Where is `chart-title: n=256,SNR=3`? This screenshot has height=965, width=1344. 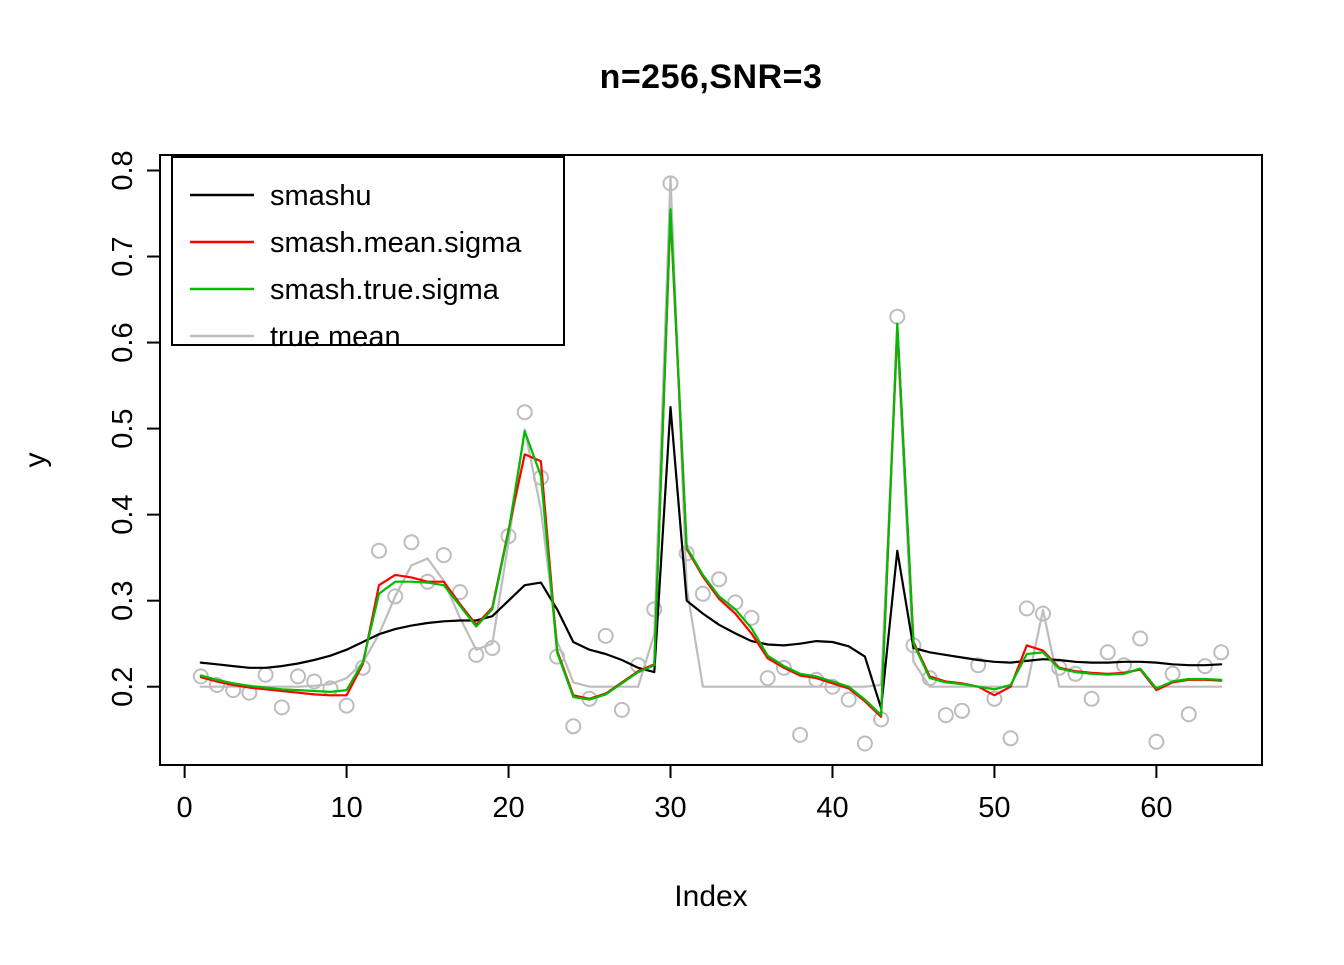
chart-title: n=256,SNR=3 is located at coordinates (711, 77).